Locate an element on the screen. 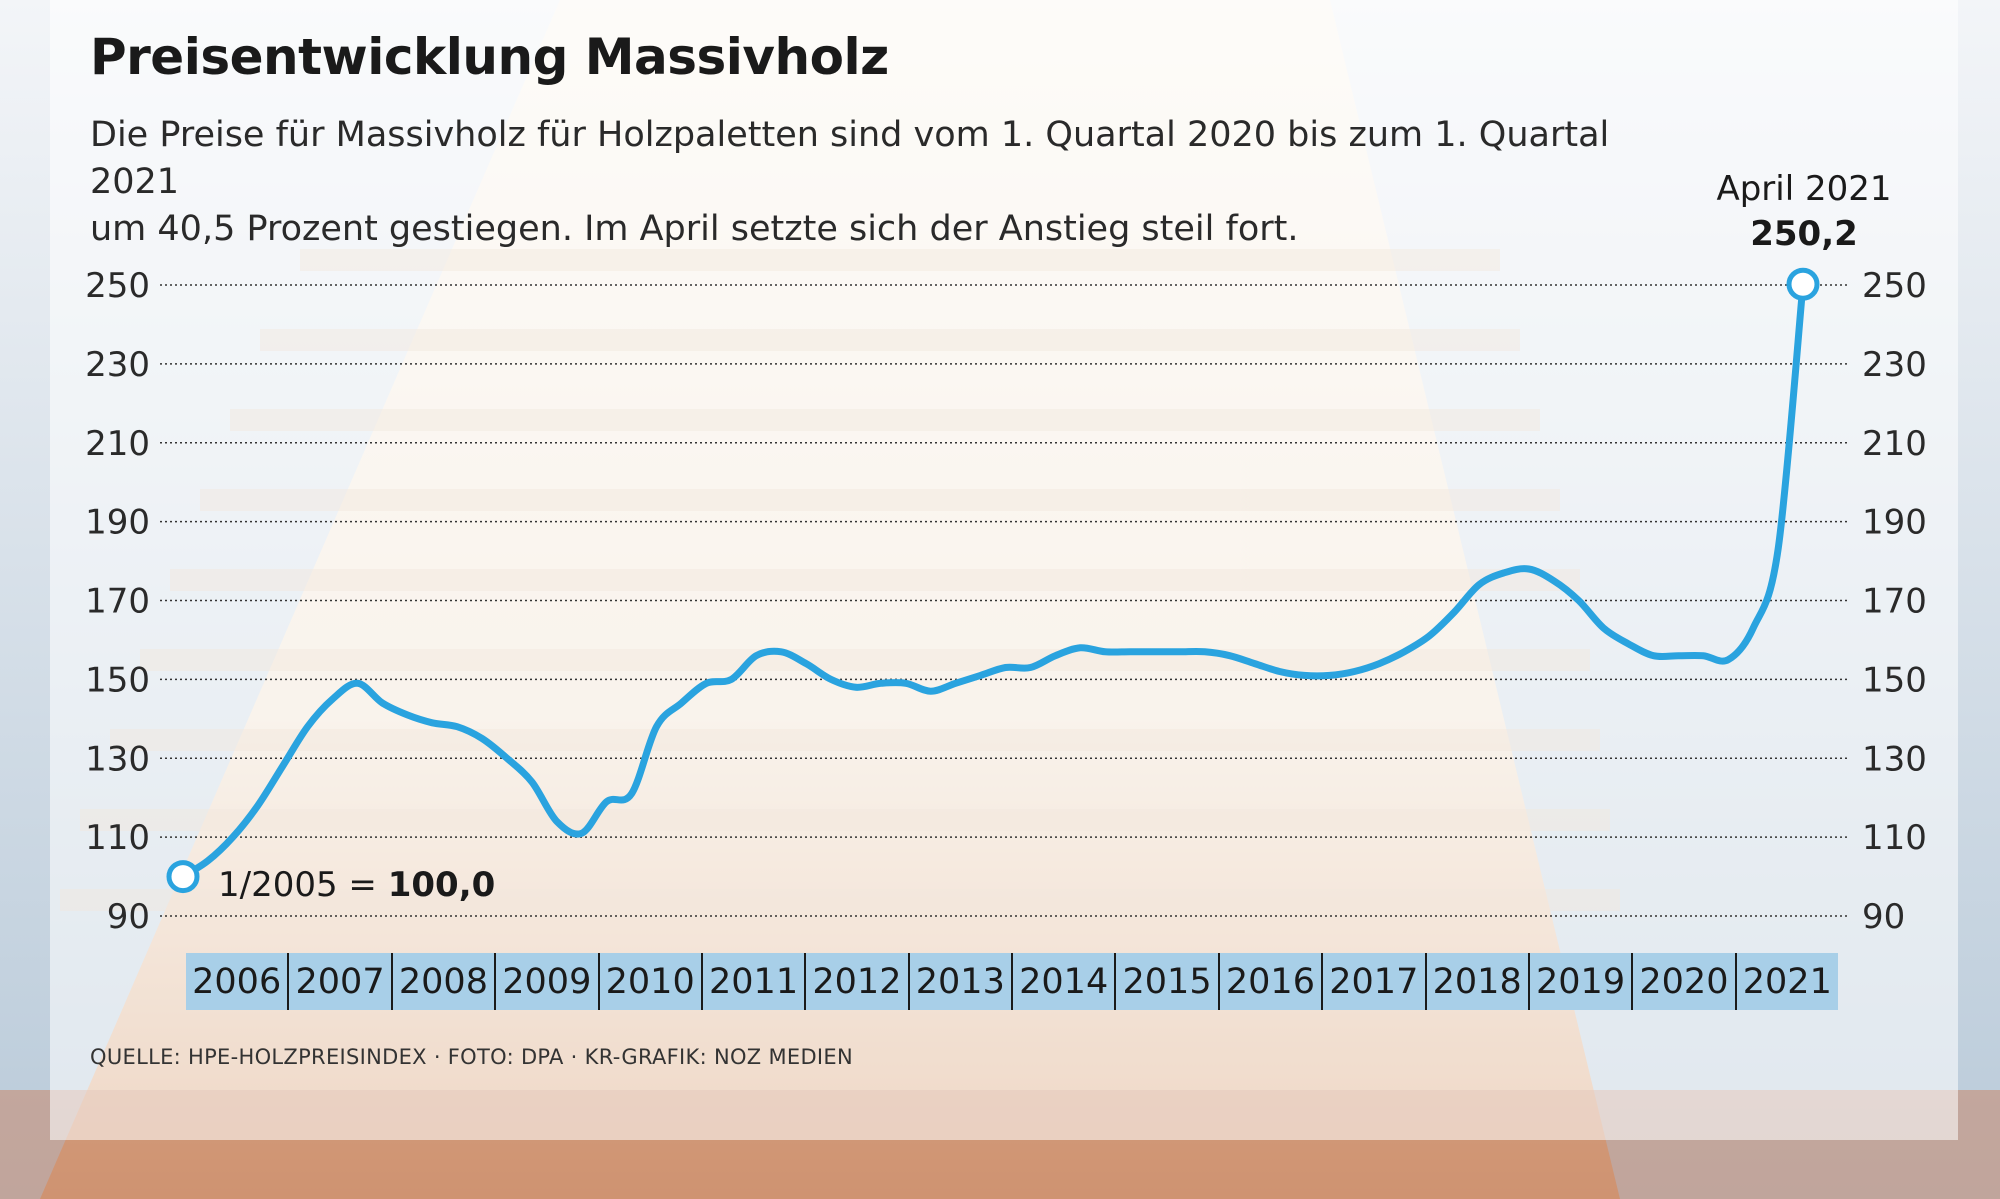 The width and height of the screenshot is (2000, 1199). x-tick-2010: 2010 is located at coordinates (649, 981).